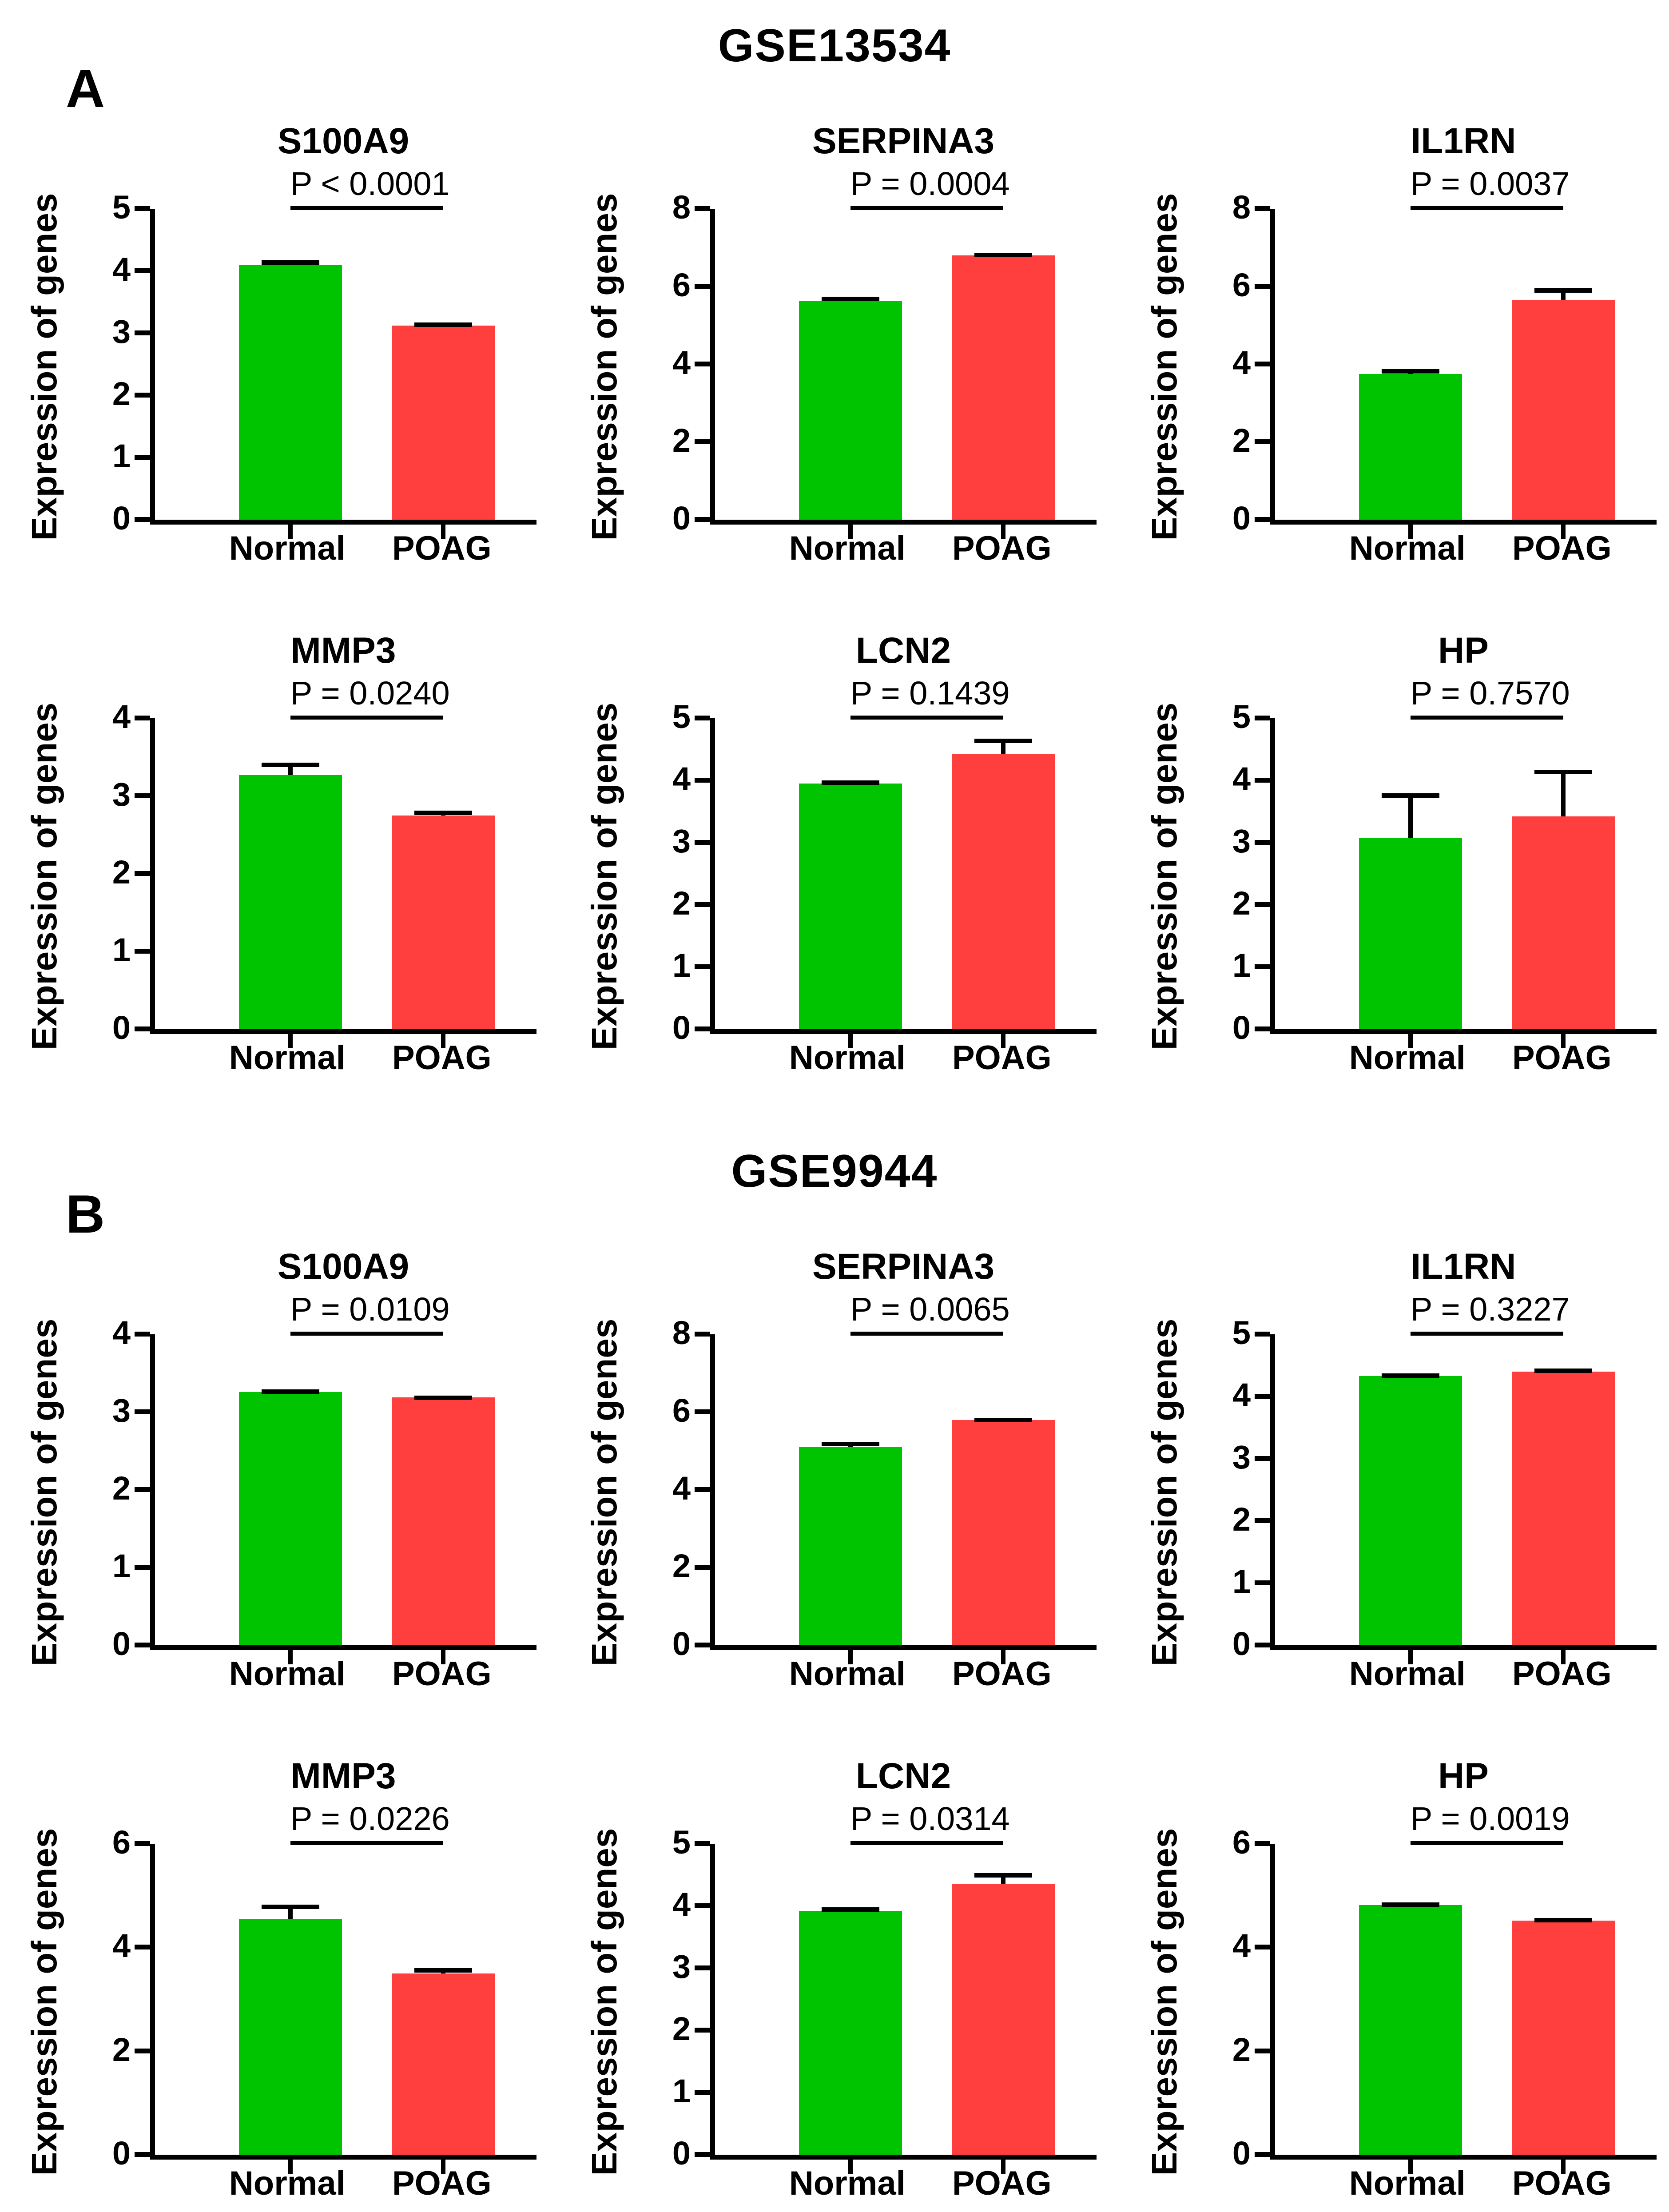 The image size is (1669, 2212). I want to click on plot-area: Expression of genes 0 2 4 6 P = 0.0019, so click(1400, 1989).